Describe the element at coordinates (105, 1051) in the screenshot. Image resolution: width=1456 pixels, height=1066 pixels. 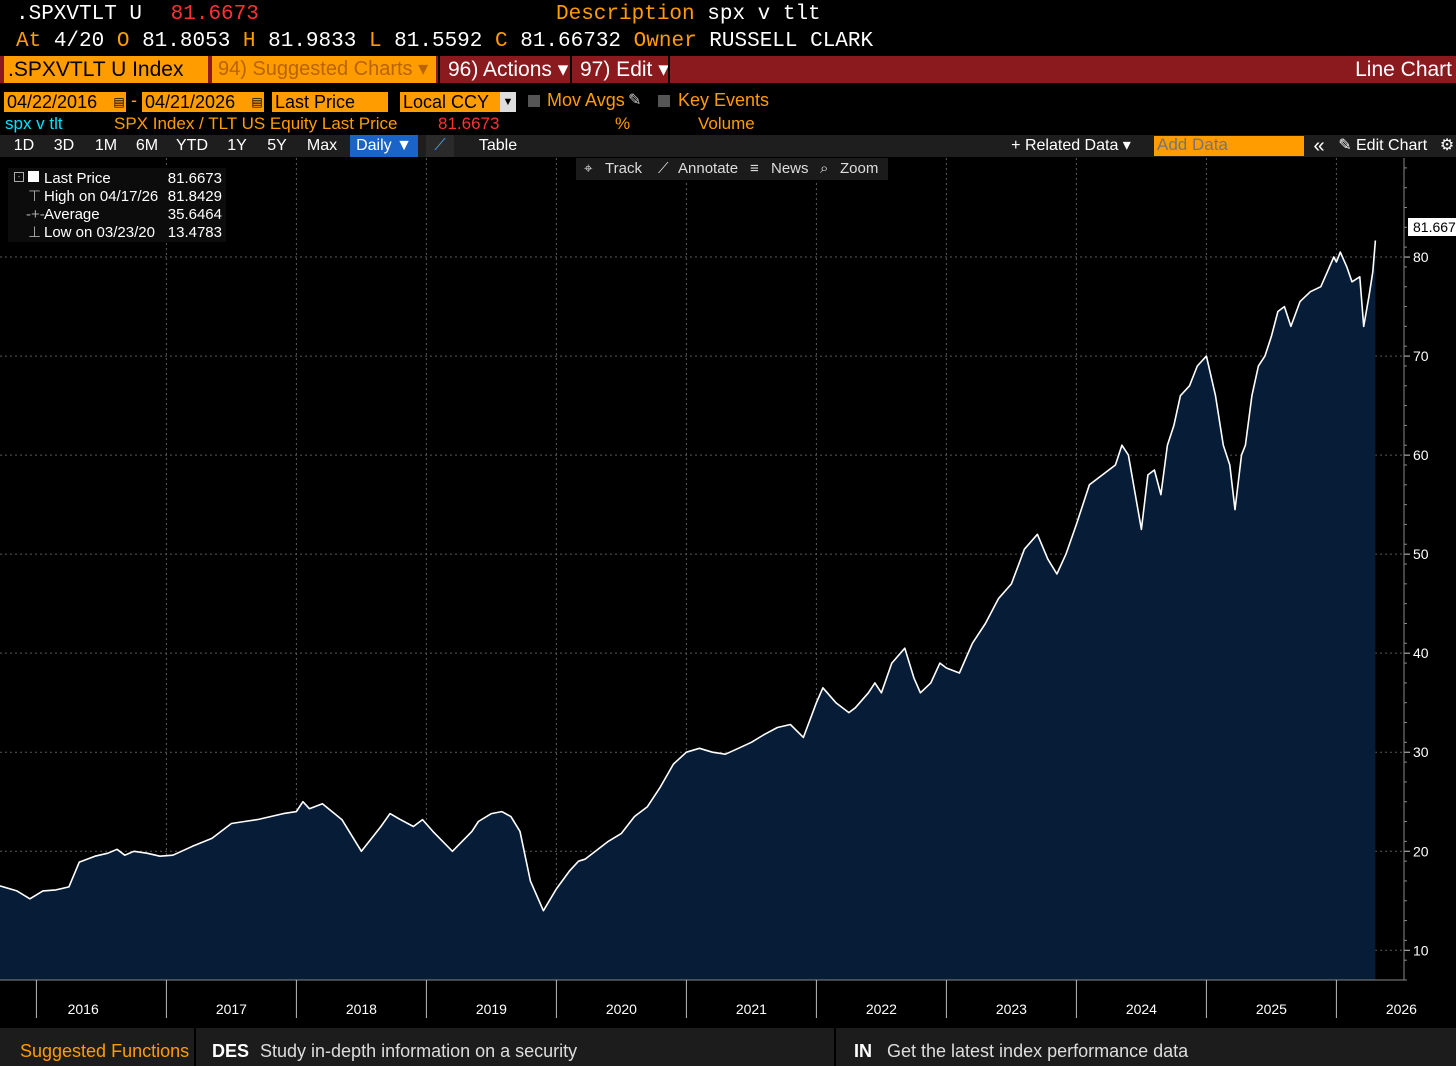
I see `suggested-functions-label: Suggested Functions` at that location.